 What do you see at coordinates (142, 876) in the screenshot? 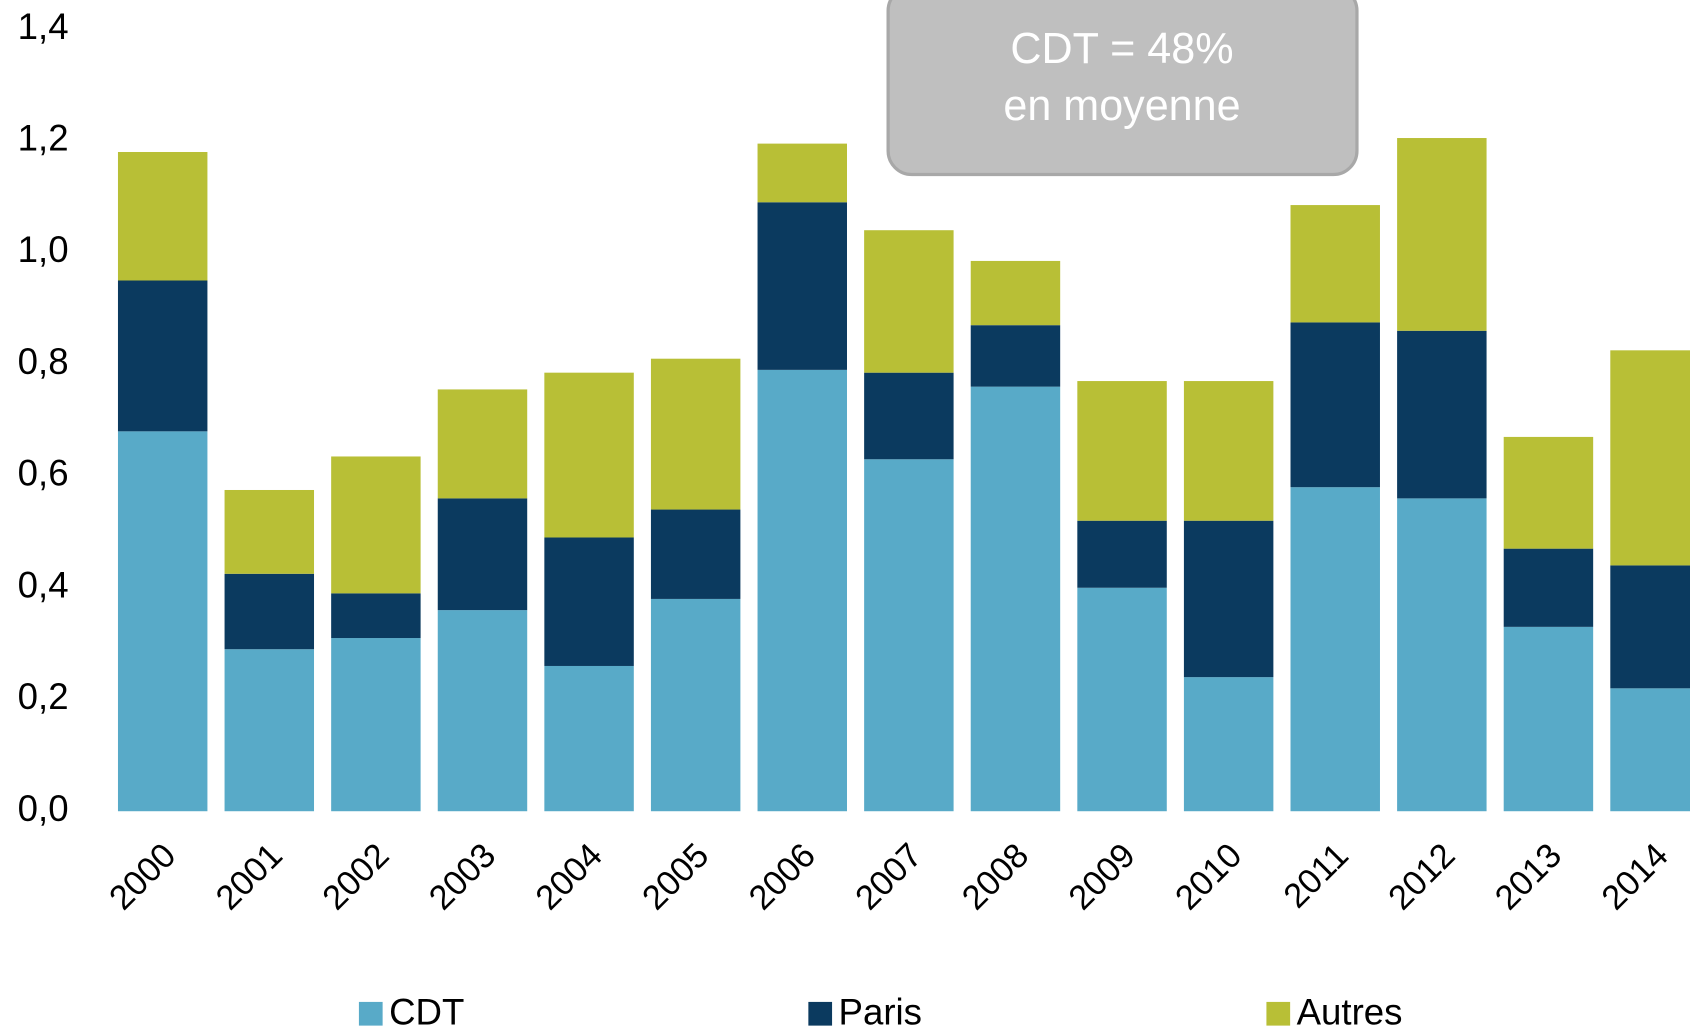
I see `x-tick-label: 2000` at bounding box center [142, 876].